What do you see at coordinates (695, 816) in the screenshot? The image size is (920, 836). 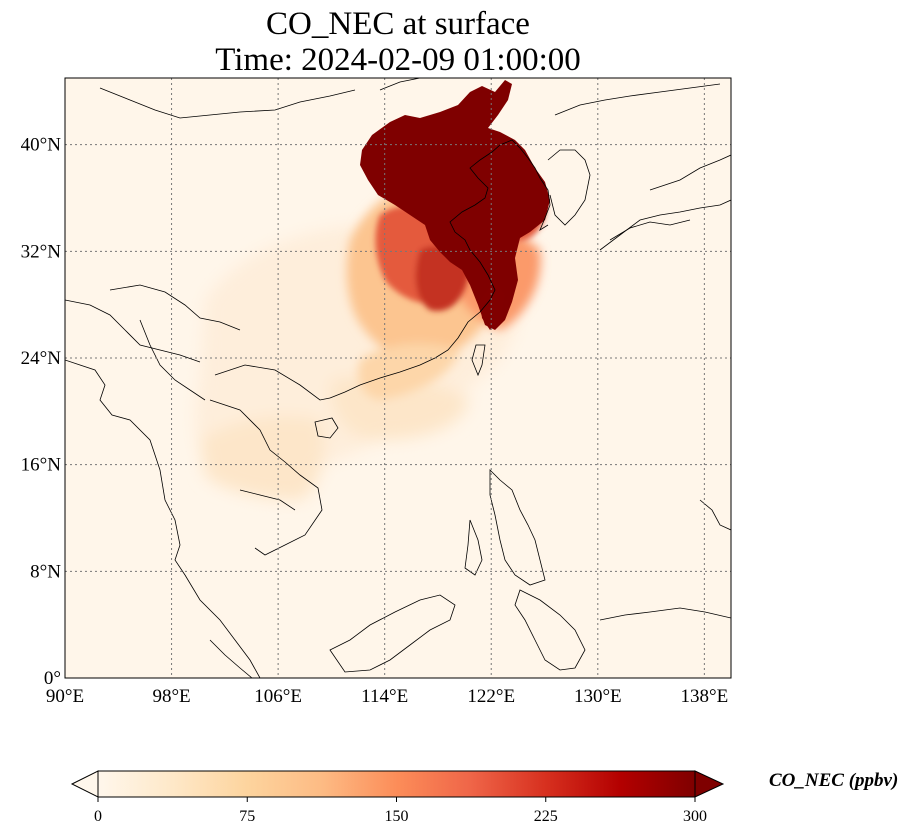 I see `colorbar-tick-label: 300` at bounding box center [695, 816].